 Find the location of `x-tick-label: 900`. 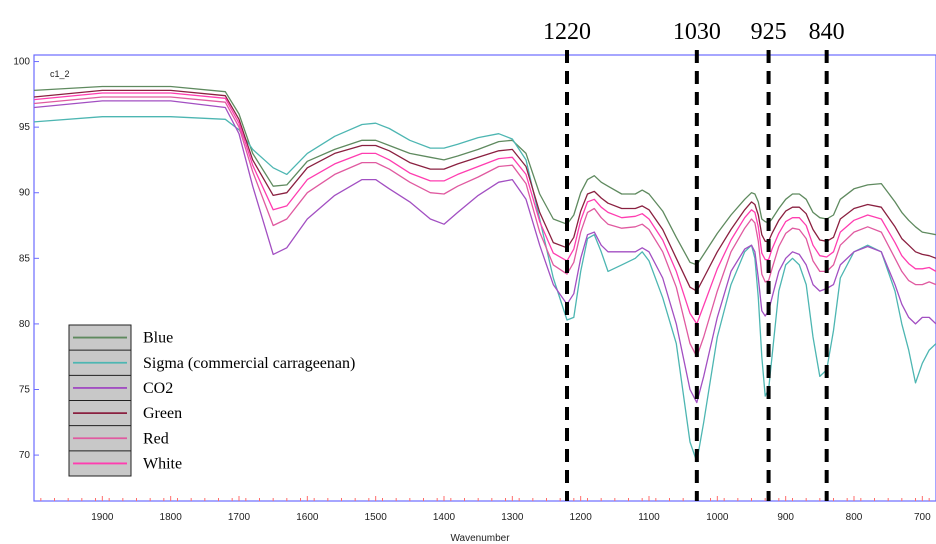

x-tick-label: 900 is located at coordinates (785, 517).